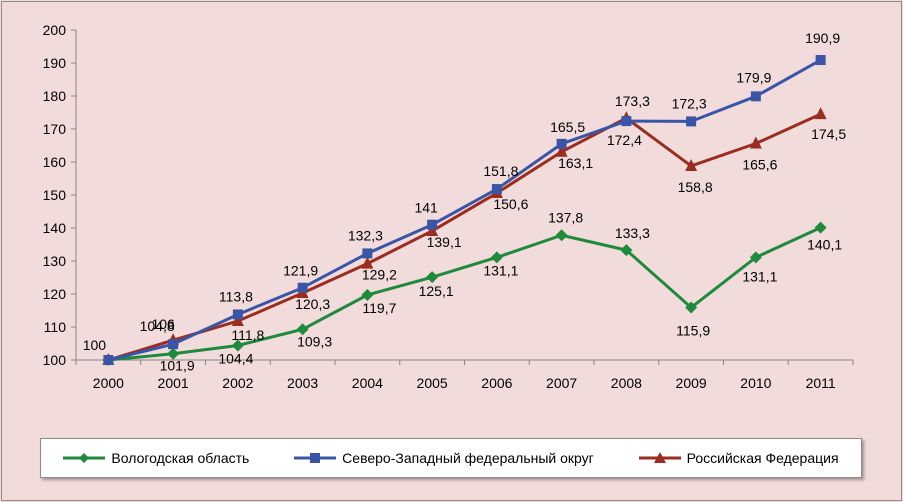 The height and width of the screenshot is (502, 903). I want to click on x-tick-label: 2003, so click(302, 383).